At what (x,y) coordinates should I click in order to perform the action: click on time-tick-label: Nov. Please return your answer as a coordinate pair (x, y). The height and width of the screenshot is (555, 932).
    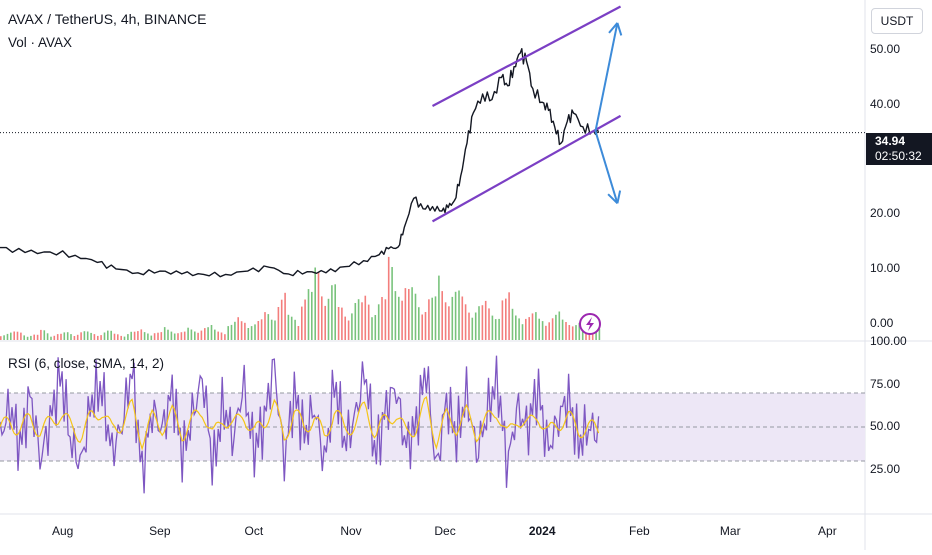
    Looking at the image, I should click on (351, 531).